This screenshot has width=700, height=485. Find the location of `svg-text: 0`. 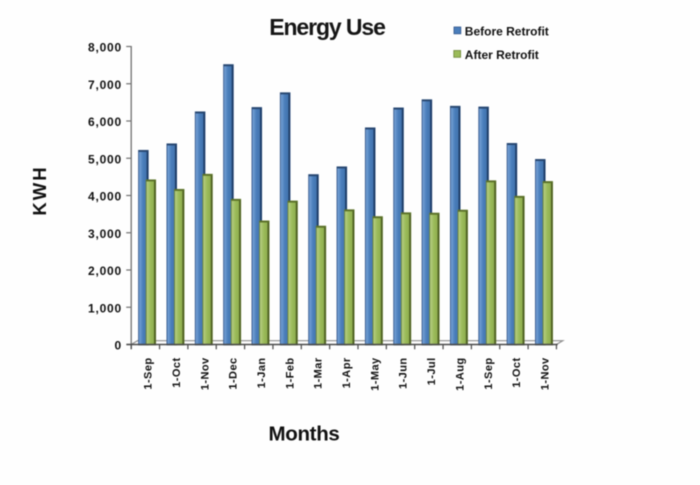

svg-text: 0 is located at coordinates (118, 346).